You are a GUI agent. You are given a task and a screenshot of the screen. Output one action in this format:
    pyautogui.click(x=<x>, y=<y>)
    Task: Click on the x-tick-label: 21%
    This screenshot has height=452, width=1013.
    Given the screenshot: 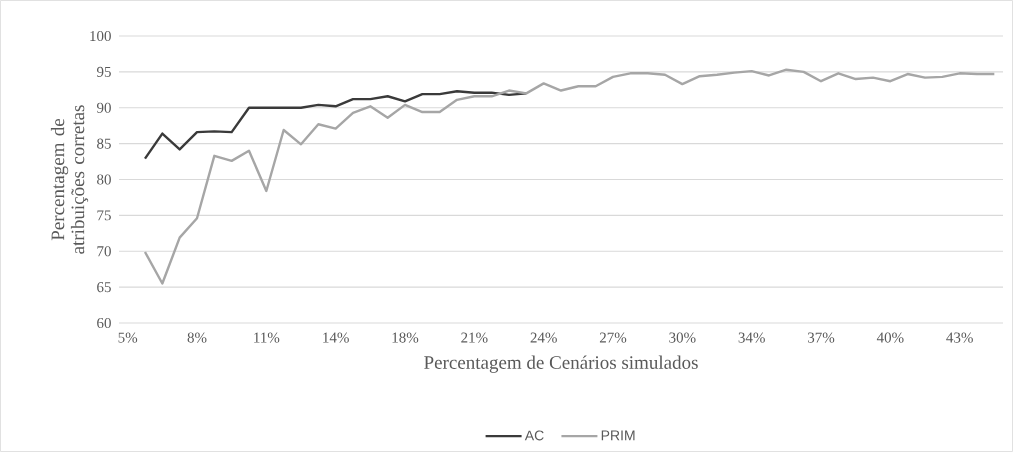 What is the action you would take?
    pyautogui.click(x=474, y=337)
    